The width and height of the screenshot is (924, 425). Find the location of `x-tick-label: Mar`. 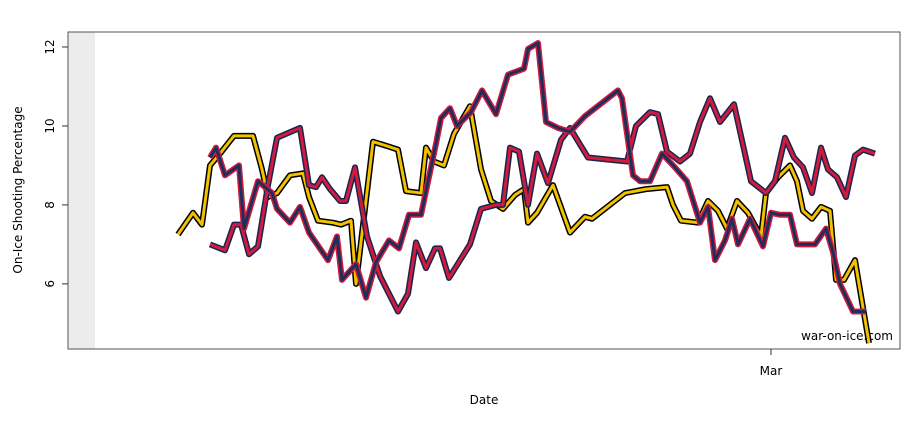

x-tick-label: Mar is located at coordinates (771, 371).